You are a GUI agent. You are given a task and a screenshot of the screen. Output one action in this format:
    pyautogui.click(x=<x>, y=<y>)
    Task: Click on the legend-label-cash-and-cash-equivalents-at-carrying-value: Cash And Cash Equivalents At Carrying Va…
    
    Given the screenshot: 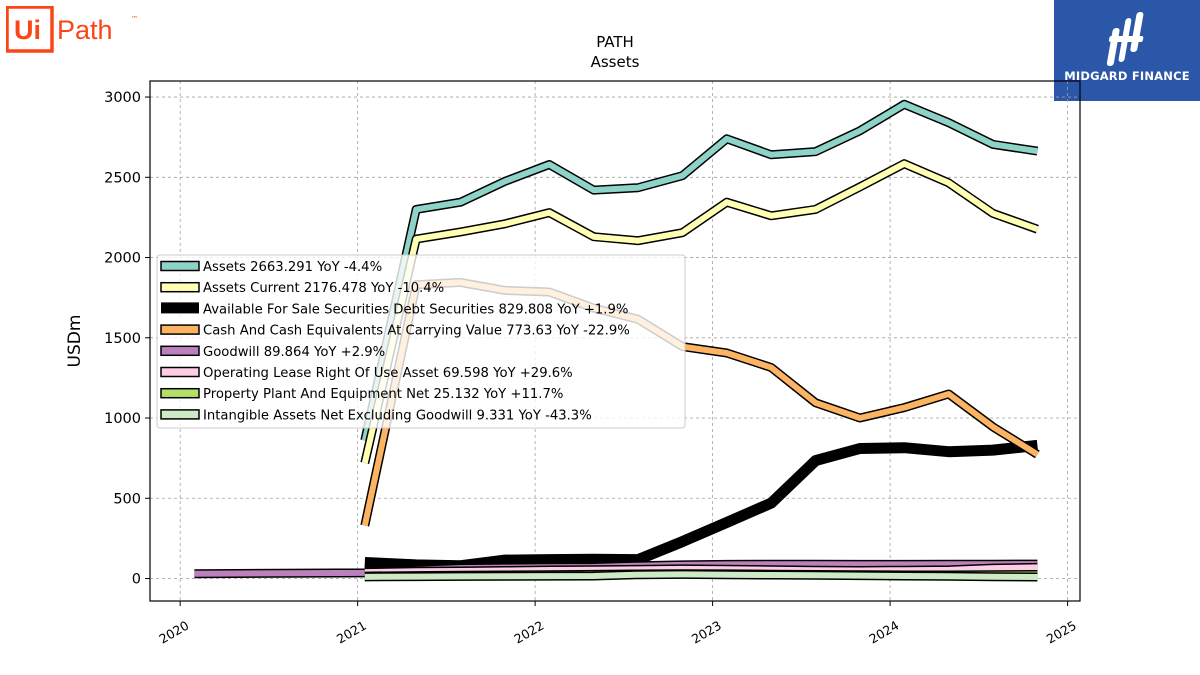 What is the action you would take?
    pyautogui.click(x=416, y=331)
    